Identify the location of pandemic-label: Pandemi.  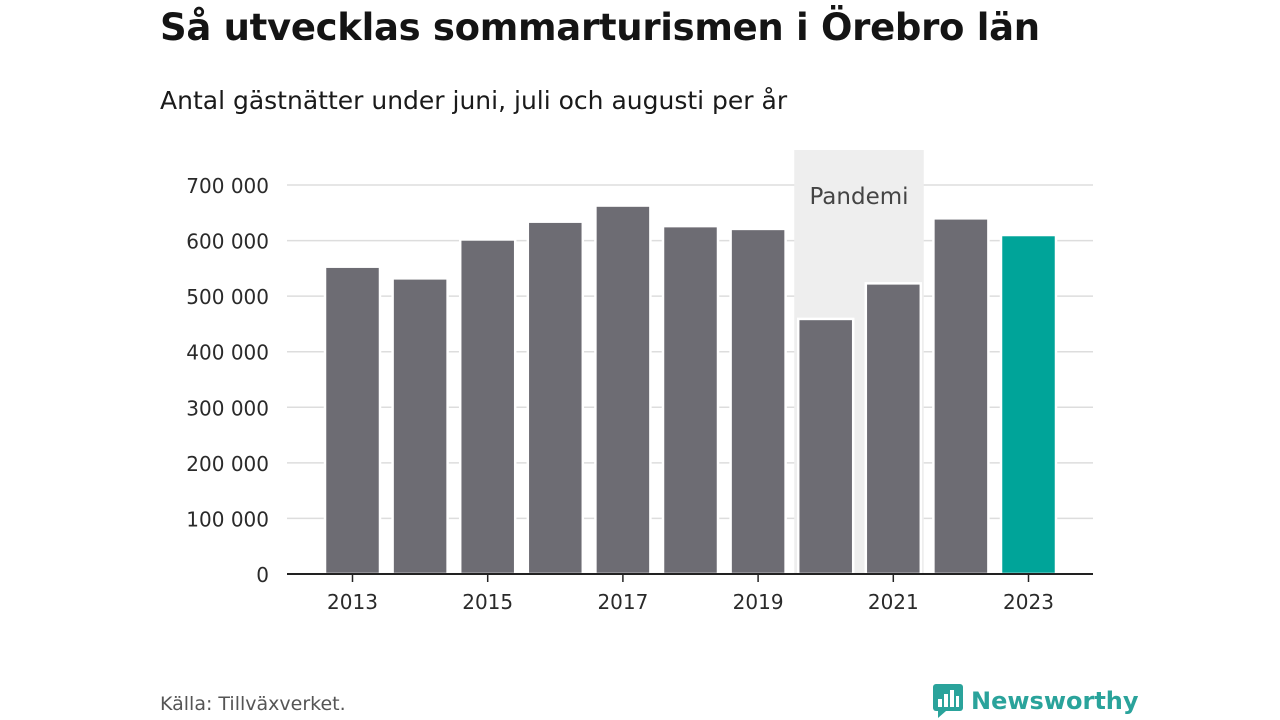
(858, 197).